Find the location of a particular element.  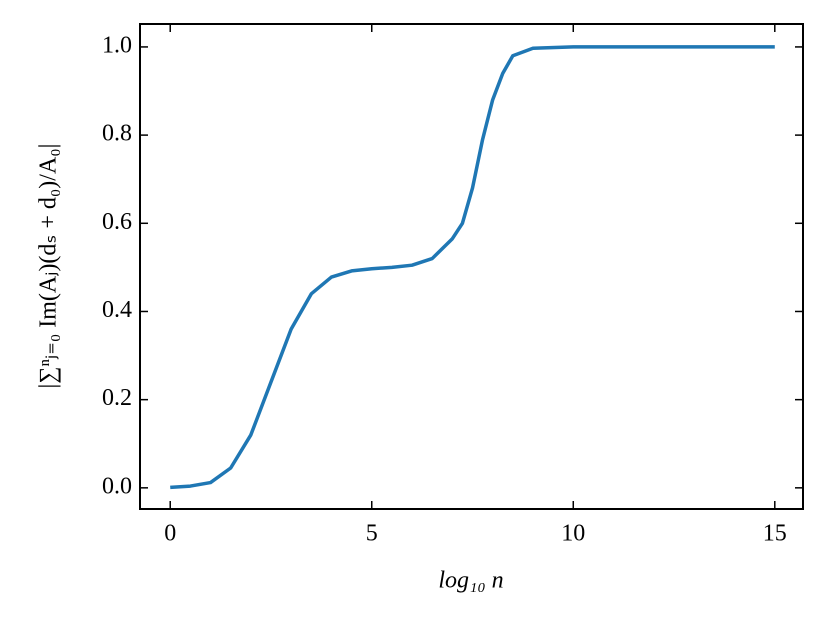

y-tick-label: 0.8 is located at coordinates (117, 134).